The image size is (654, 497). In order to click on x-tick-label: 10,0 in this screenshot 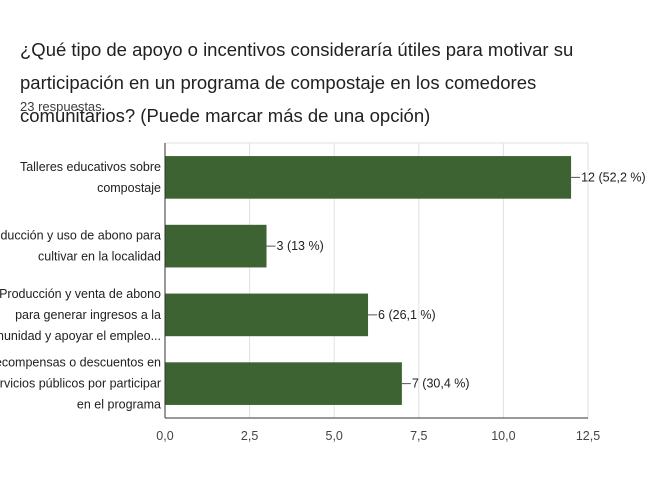, I will do `click(503, 436)`.